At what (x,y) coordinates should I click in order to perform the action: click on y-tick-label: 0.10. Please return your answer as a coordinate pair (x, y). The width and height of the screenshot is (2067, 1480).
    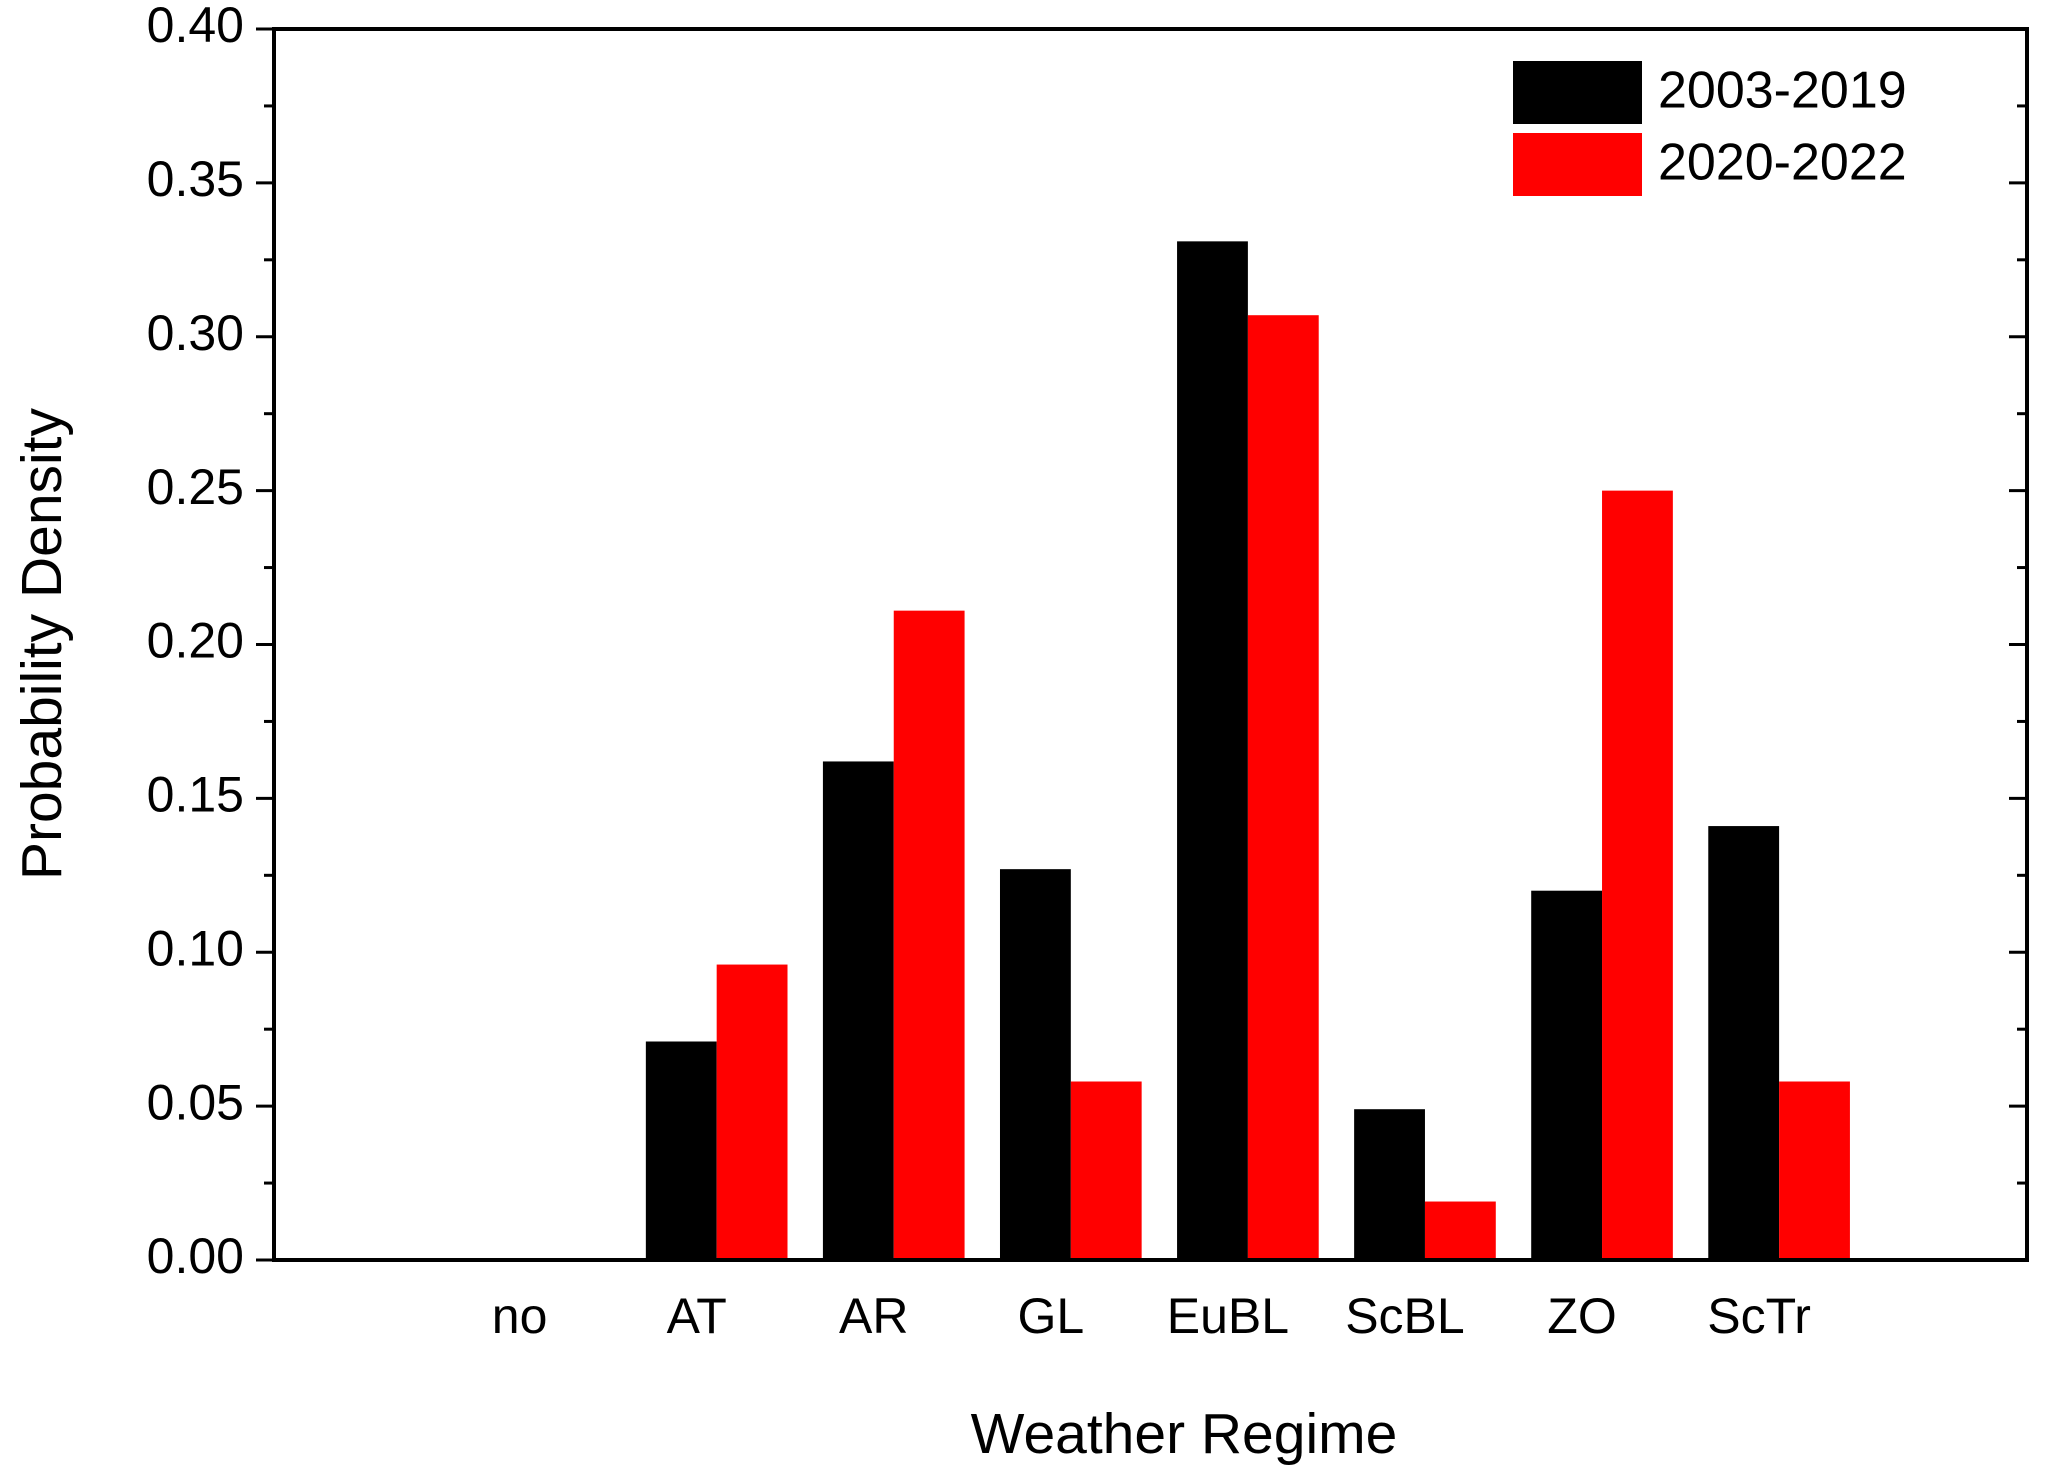
    Looking at the image, I should click on (195, 948).